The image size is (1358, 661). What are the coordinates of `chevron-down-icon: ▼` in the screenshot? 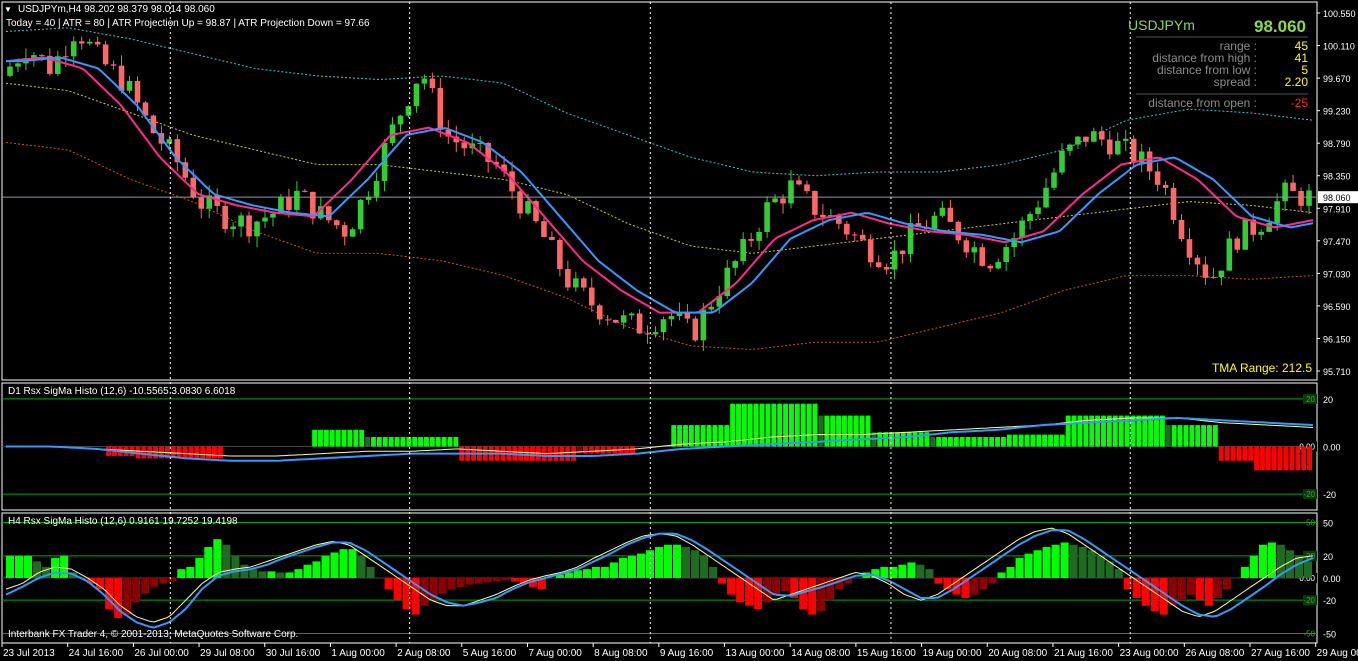 It's located at (8, 9).